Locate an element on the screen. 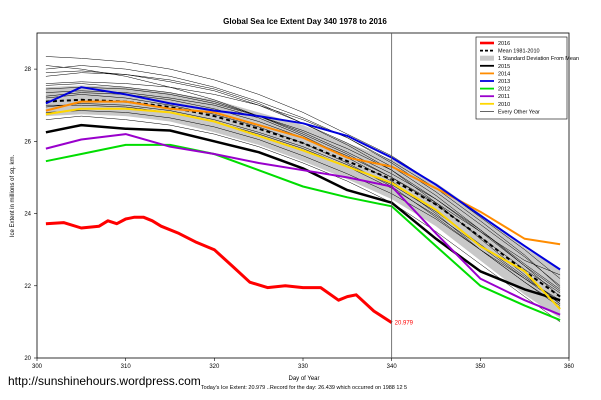 The height and width of the screenshot is (400, 601). legend-label-2013: 2013 is located at coordinates (504, 82).